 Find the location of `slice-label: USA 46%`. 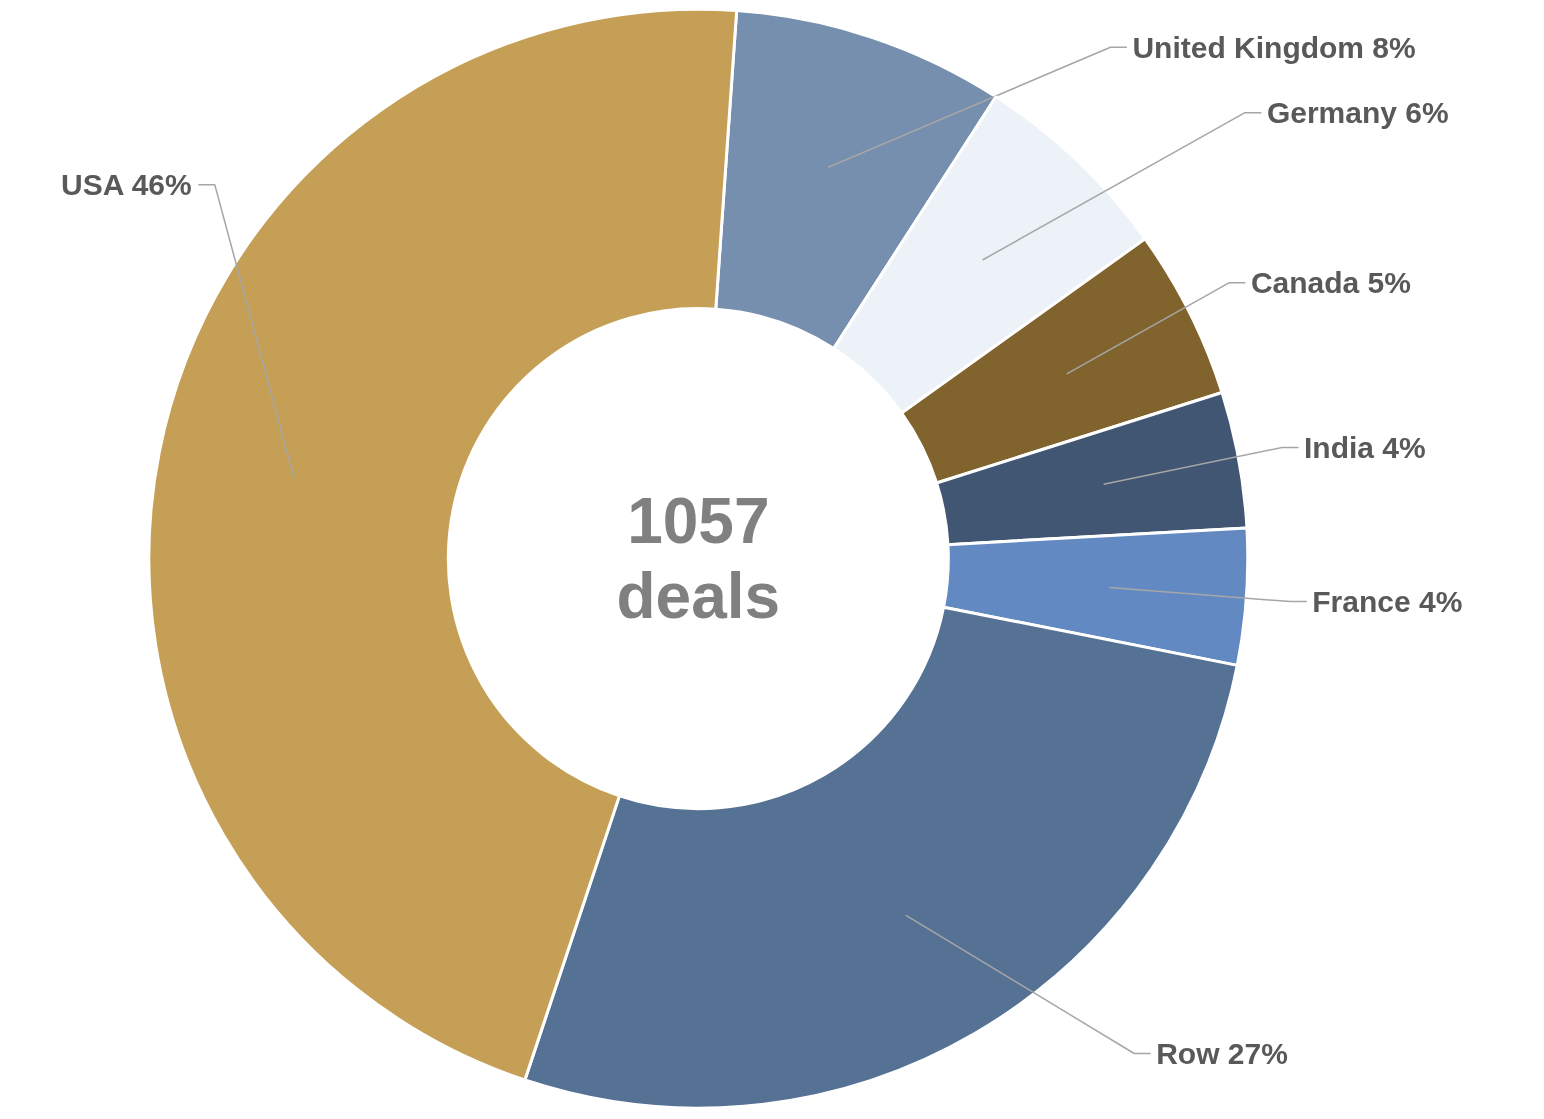

slice-label: USA 46% is located at coordinates (126, 185).